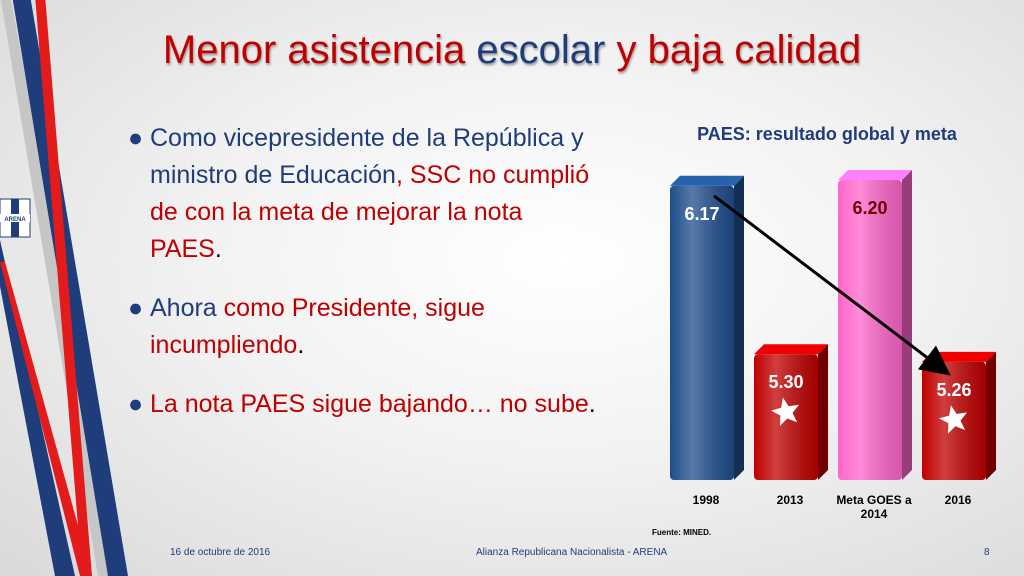 This screenshot has height=576, width=1024. I want to click on title-part-2: escolar, so click(541, 50).